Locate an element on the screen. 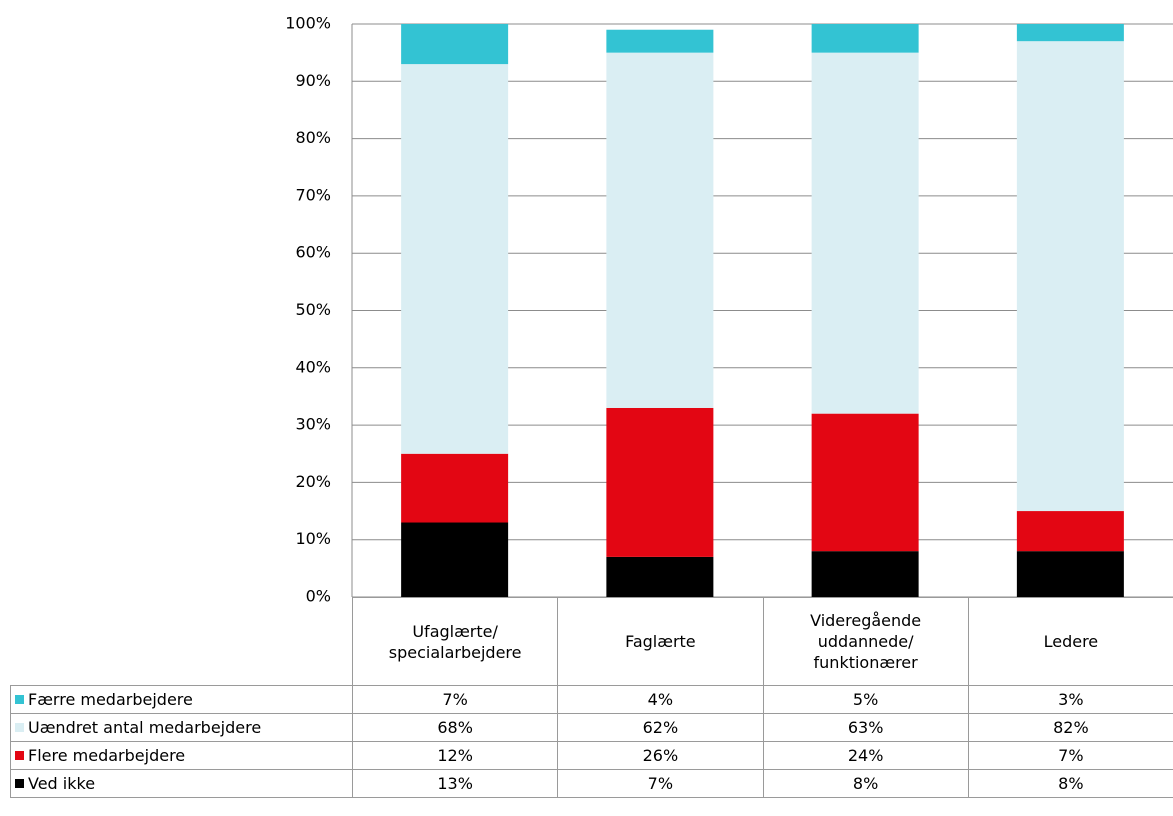 The height and width of the screenshot is (816, 1173). data-label: 3% is located at coordinates (1070, 699).